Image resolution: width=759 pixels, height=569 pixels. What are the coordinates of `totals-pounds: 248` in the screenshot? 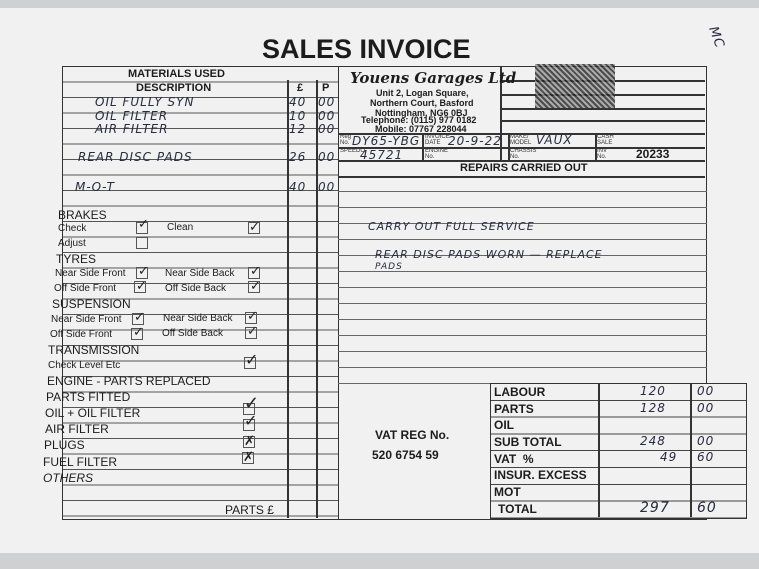 It's located at (653, 441).